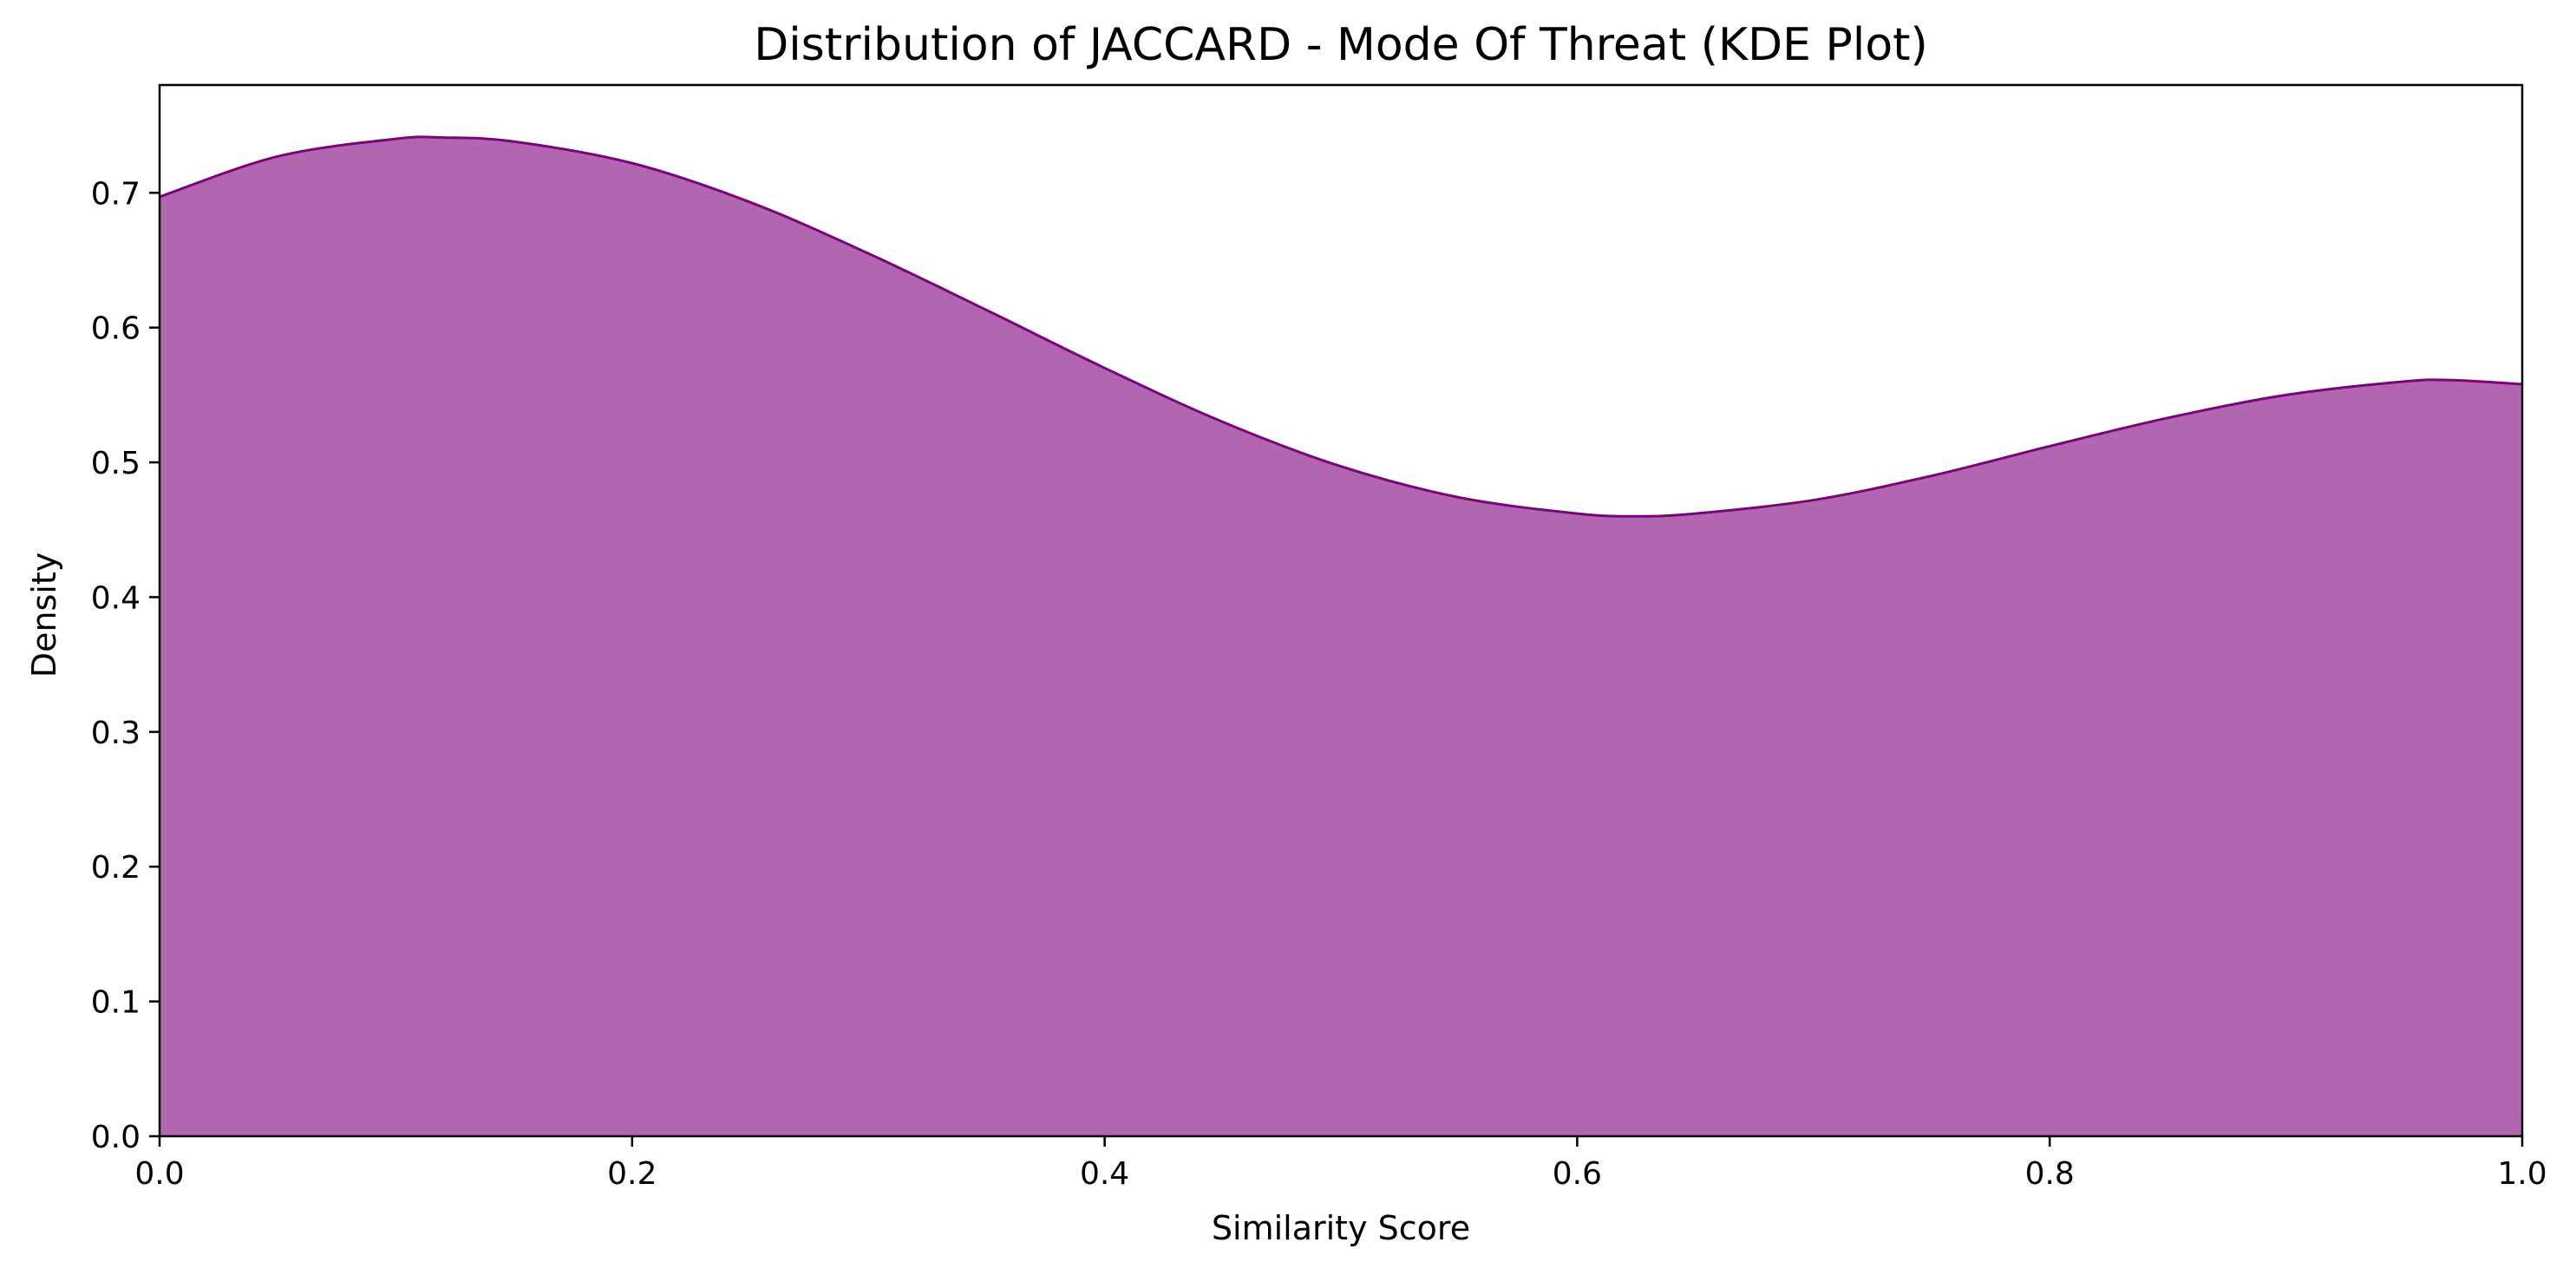  I want to click on y-tick-label: 0.6, so click(116, 329).